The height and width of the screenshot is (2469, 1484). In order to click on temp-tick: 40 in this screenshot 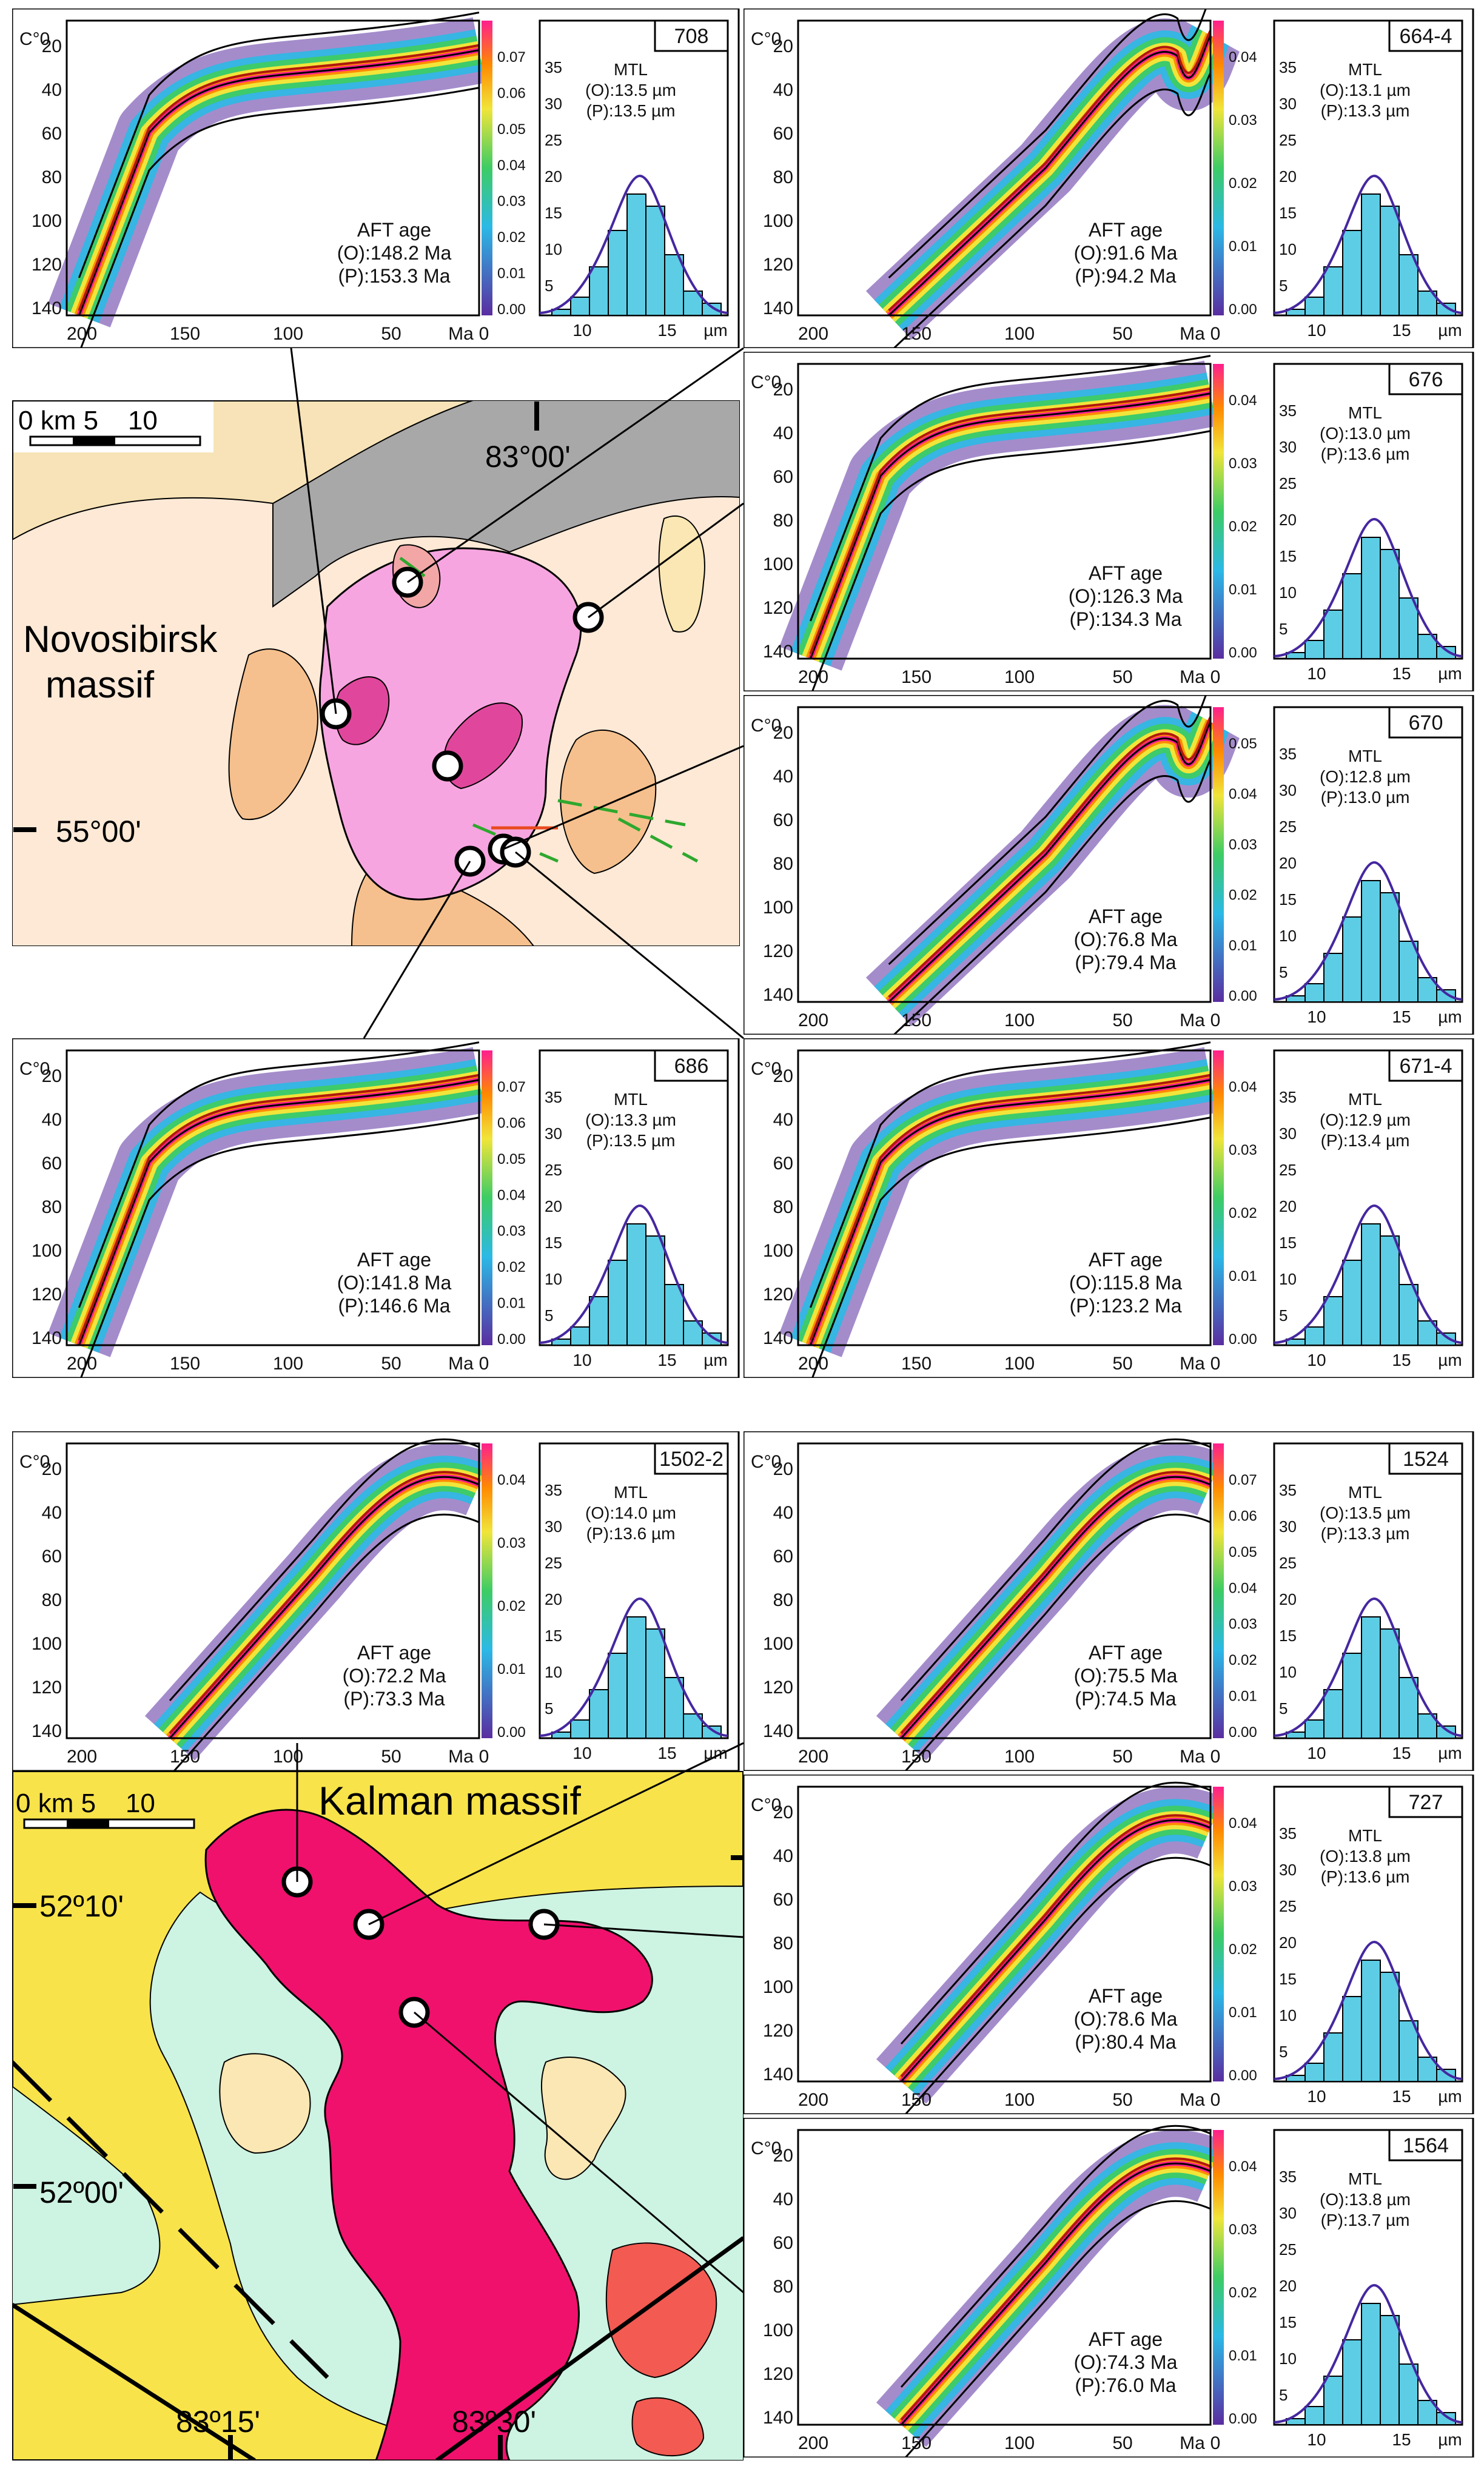, I will do `click(783, 2199)`.